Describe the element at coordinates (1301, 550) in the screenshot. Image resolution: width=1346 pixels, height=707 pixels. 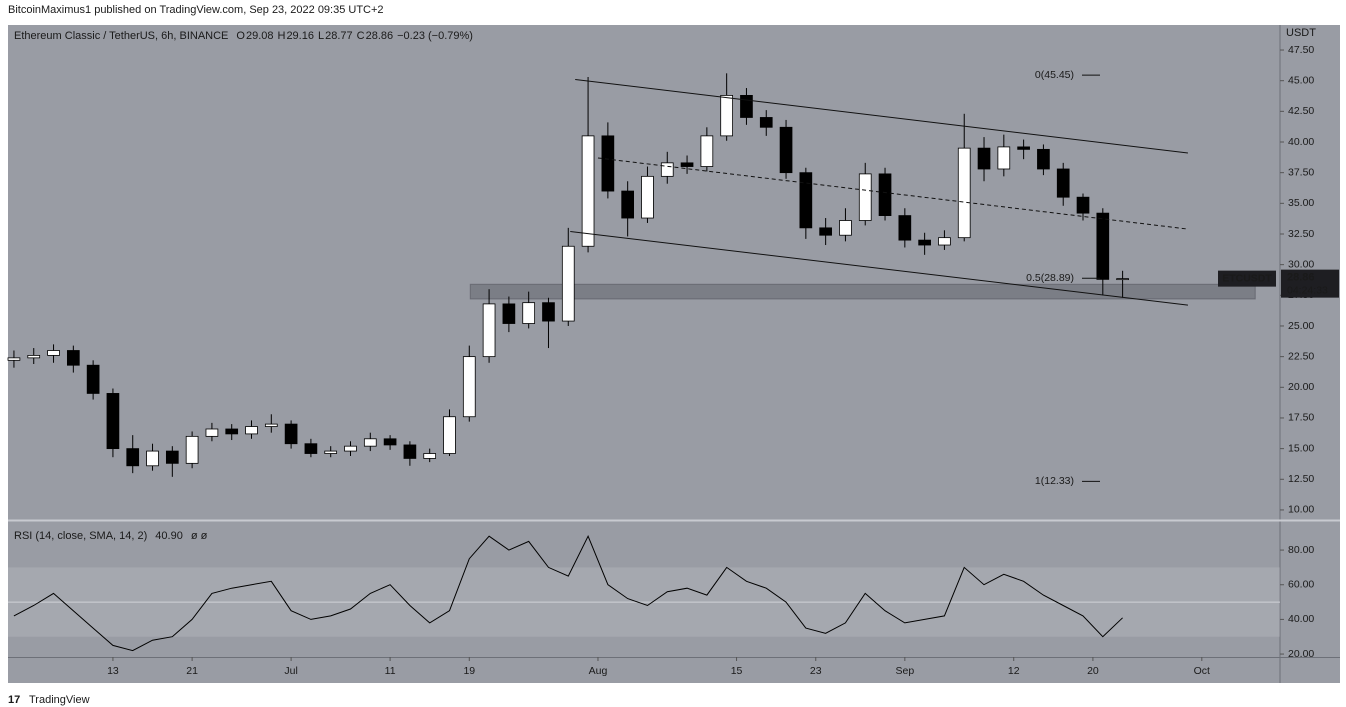
I see `y-tick-label: 80.00` at that location.